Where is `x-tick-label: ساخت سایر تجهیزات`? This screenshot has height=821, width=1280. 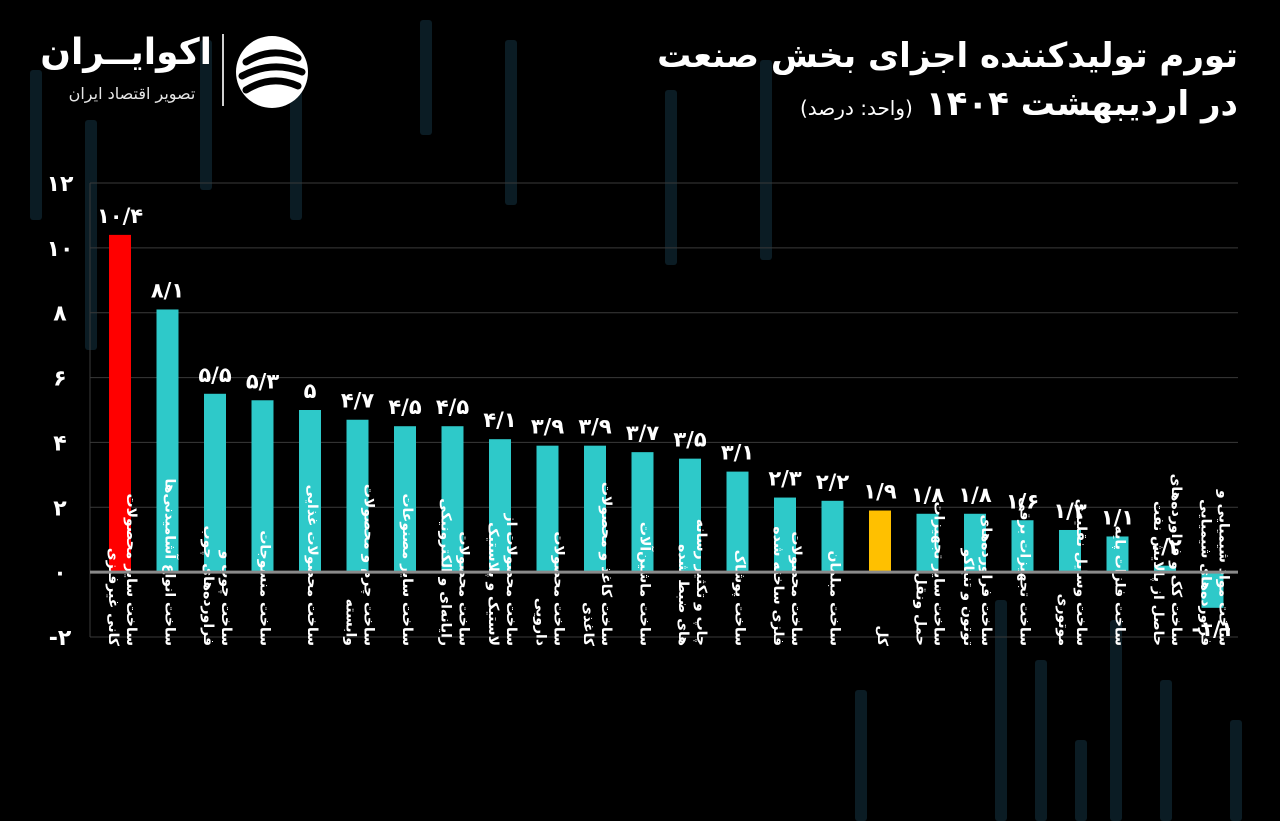 x-tick-label: ساخت سایر تجهیزات is located at coordinates (939, 573).